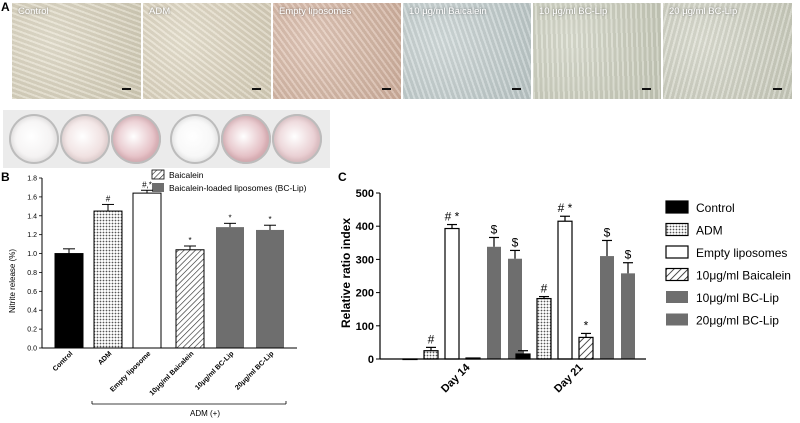 The image size is (800, 423). I want to click on panel-label-c: C, so click(342, 177).